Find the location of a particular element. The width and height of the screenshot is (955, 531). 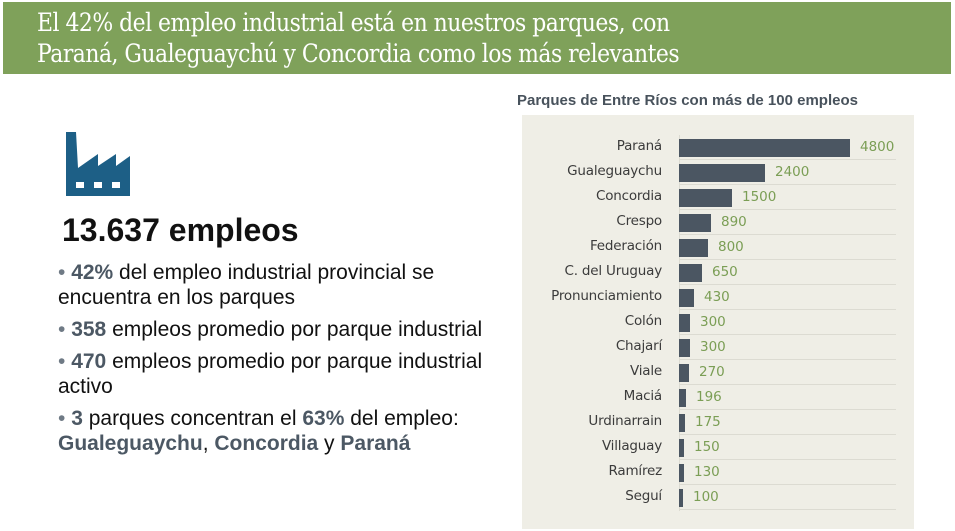

highlight-text: 3 is located at coordinates (77, 418).